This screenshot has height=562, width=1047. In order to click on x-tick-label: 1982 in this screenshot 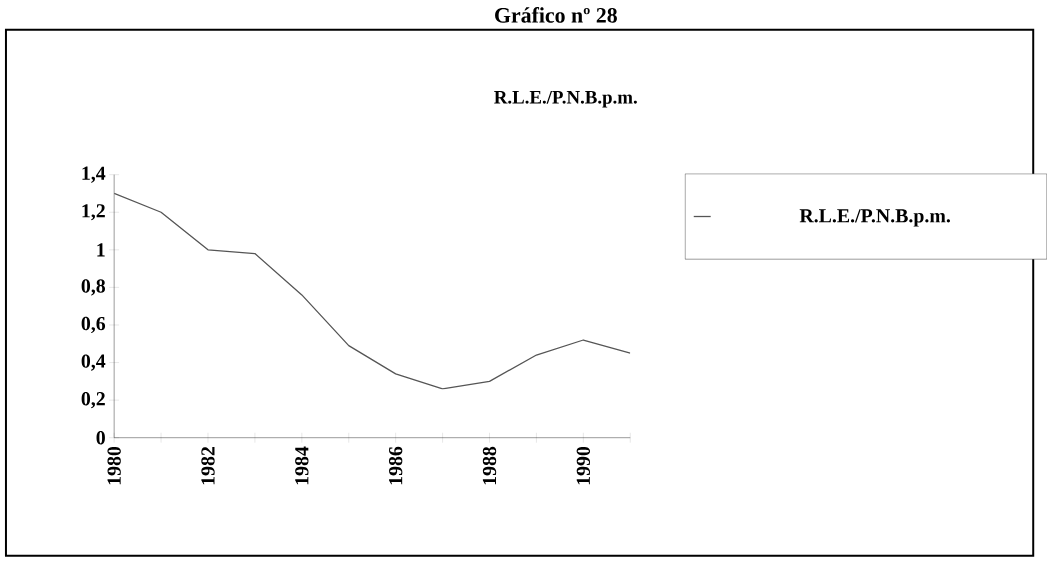, I will do `click(208, 466)`.